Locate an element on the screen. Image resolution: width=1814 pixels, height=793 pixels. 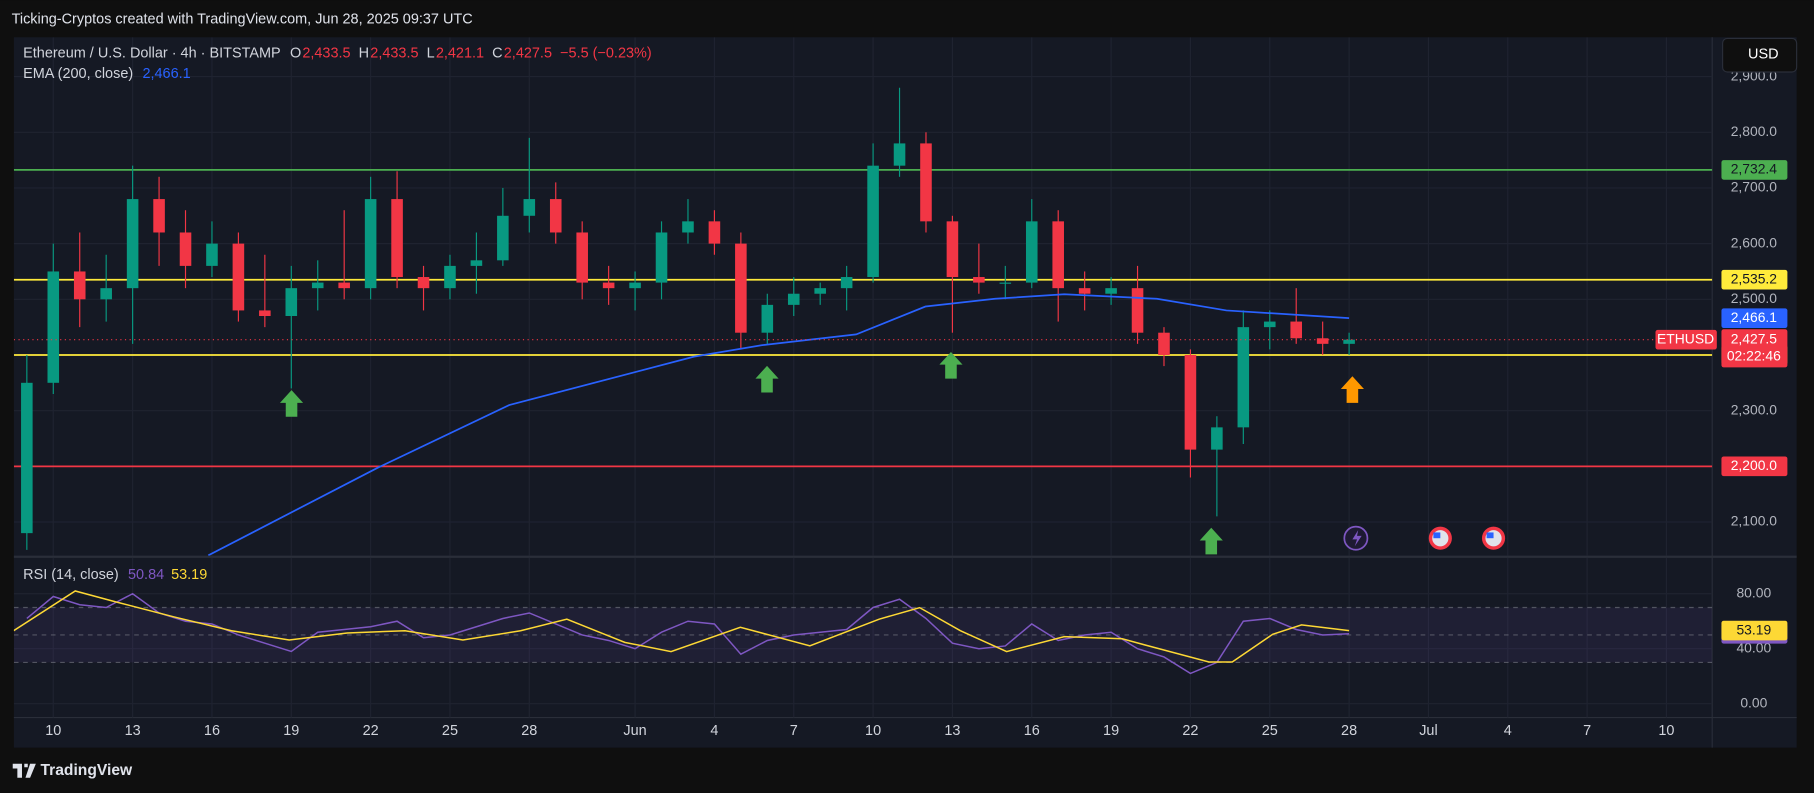
caution-arrow is located at coordinates (1352, 389).